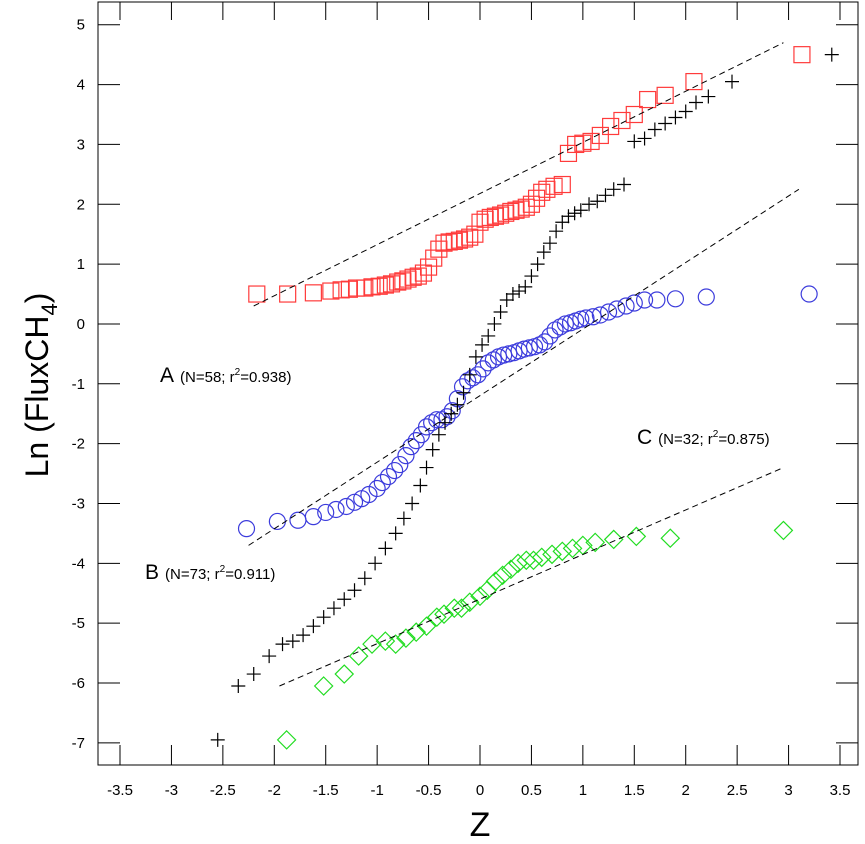 This screenshot has width=865, height=844. I want to click on annotation: C (N=32; r2=0.875), so click(703, 437).